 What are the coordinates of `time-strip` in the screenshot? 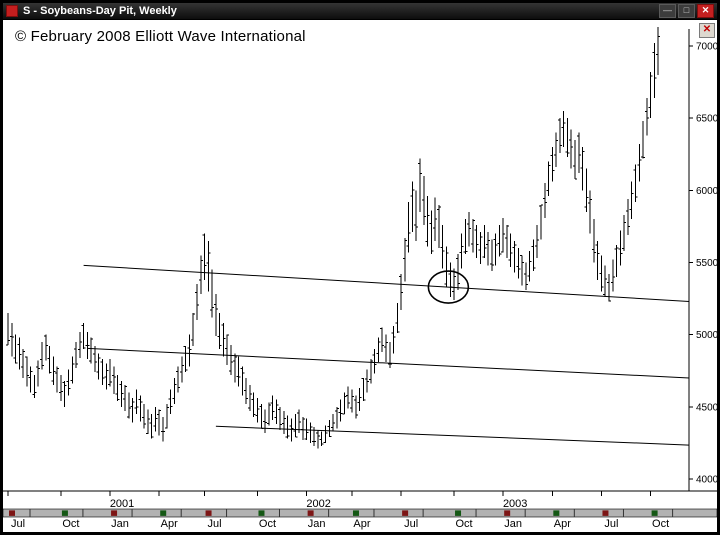 It's located at (360, 513).